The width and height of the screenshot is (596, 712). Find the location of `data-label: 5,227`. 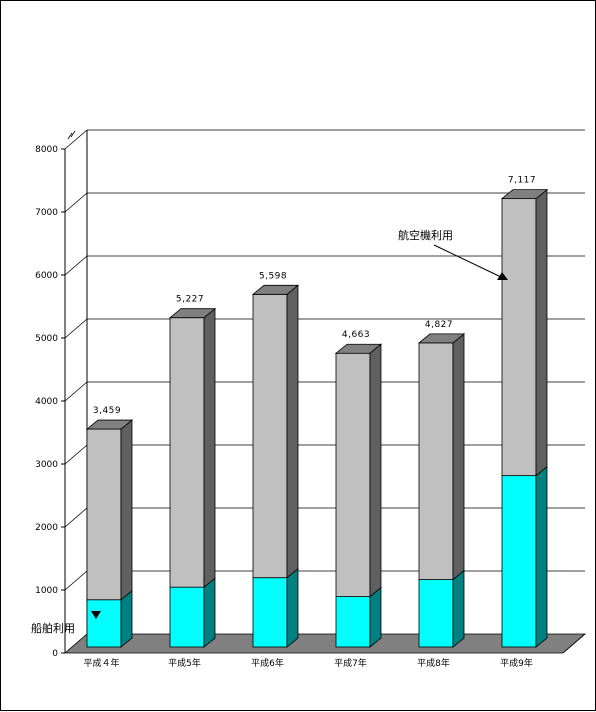

data-label: 5,227 is located at coordinates (190, 300).